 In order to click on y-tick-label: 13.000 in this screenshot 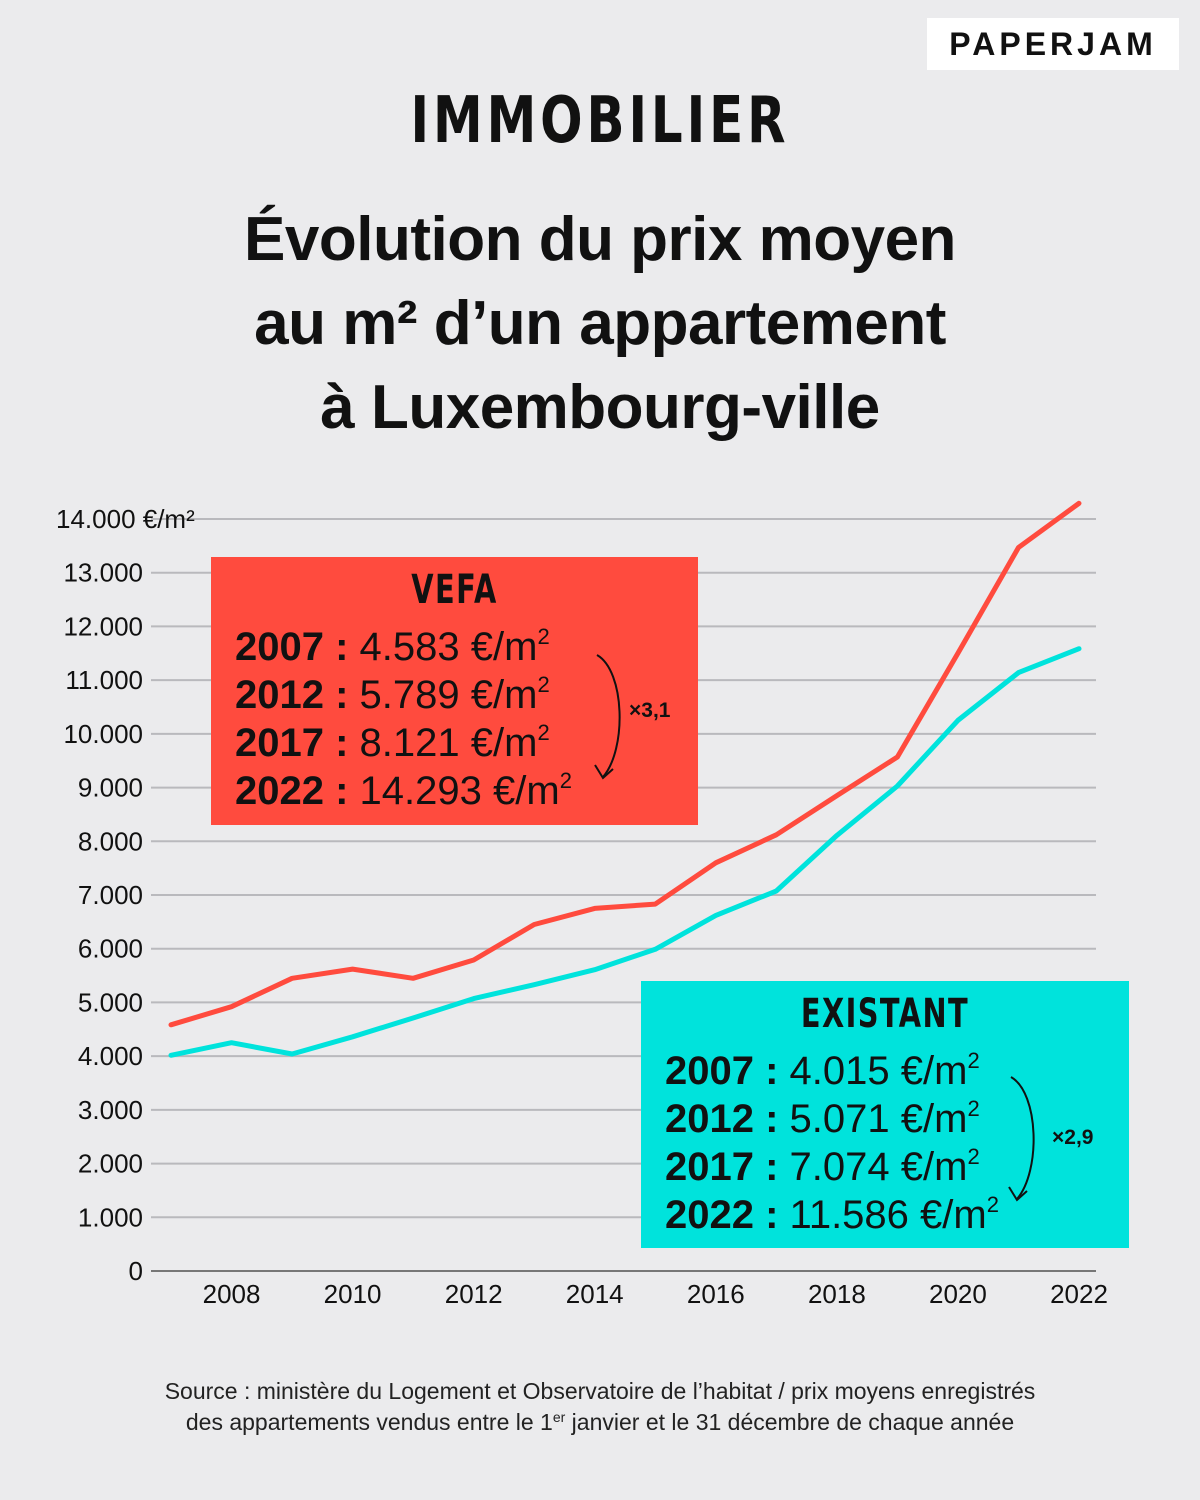, I will do `click(103, 573)`.